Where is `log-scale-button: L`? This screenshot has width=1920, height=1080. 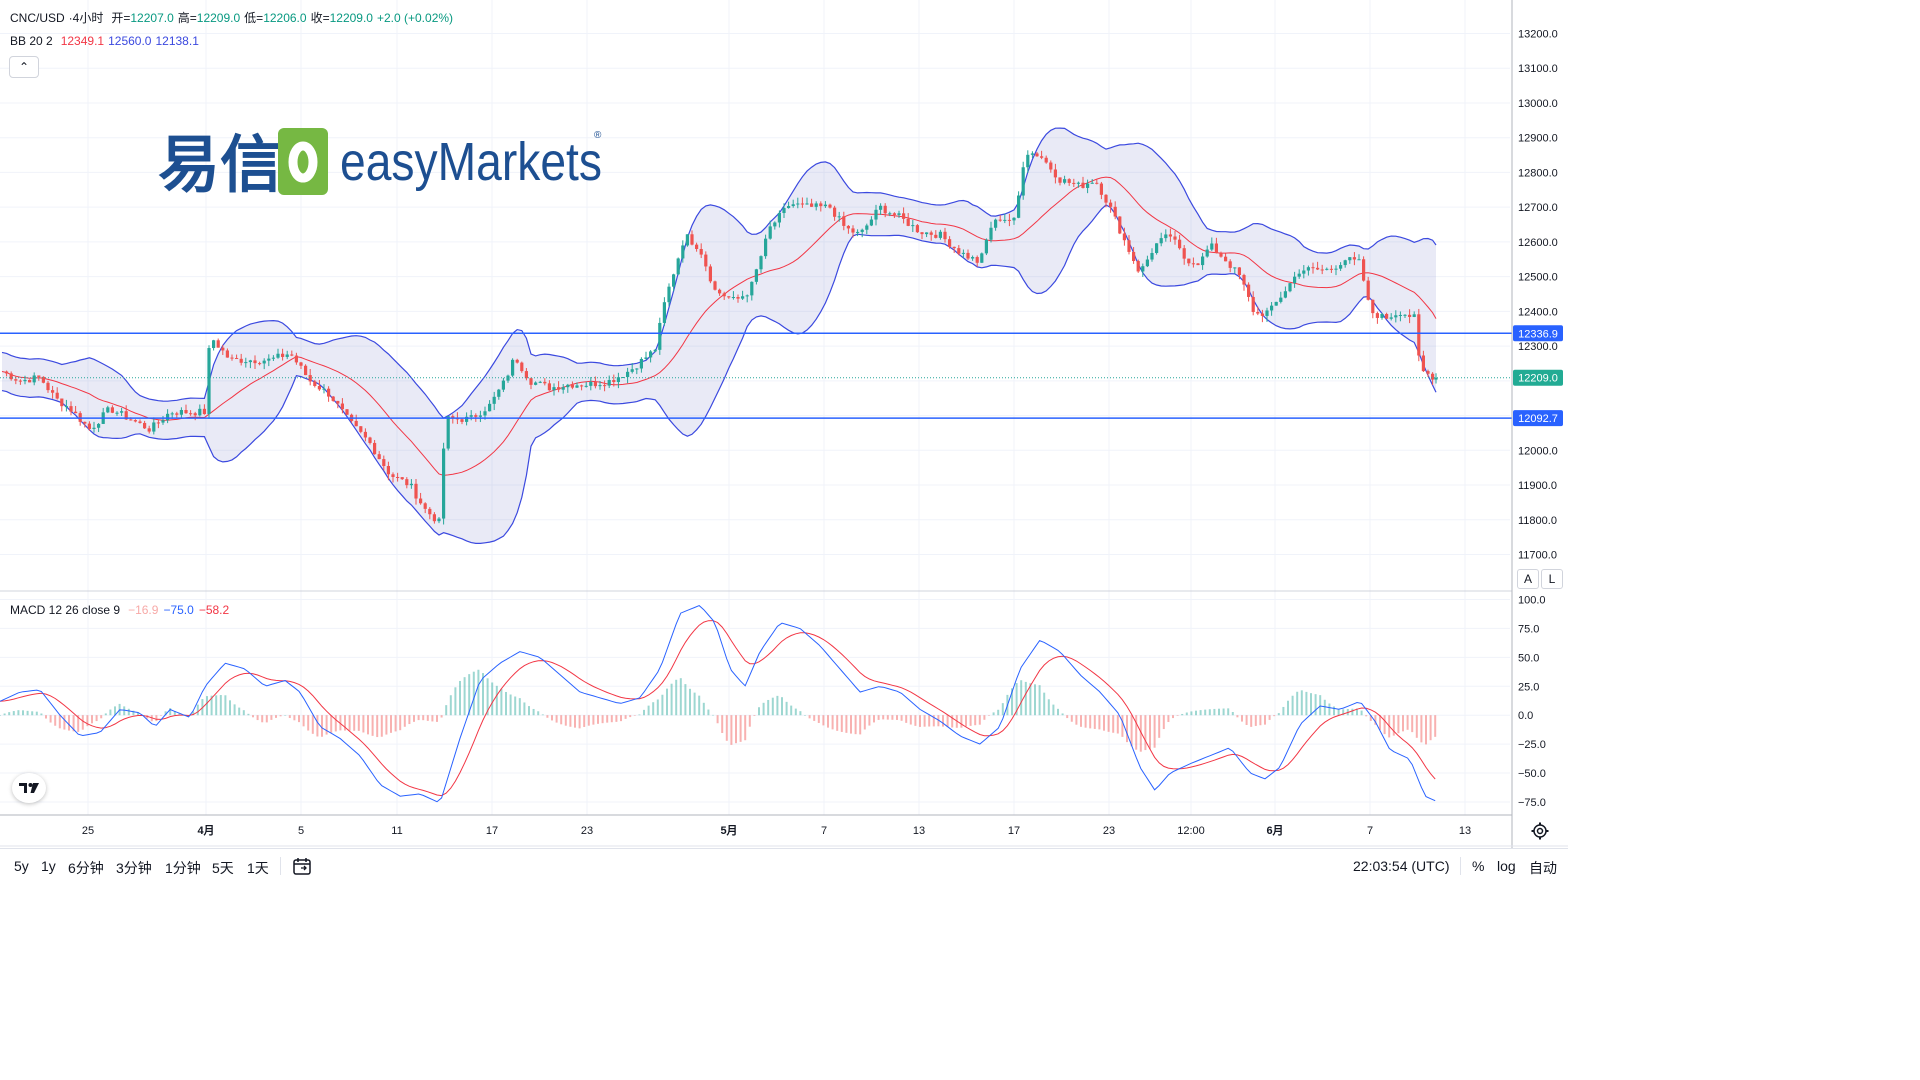
log-scale-button: L is located at coordinates (1552, 579).